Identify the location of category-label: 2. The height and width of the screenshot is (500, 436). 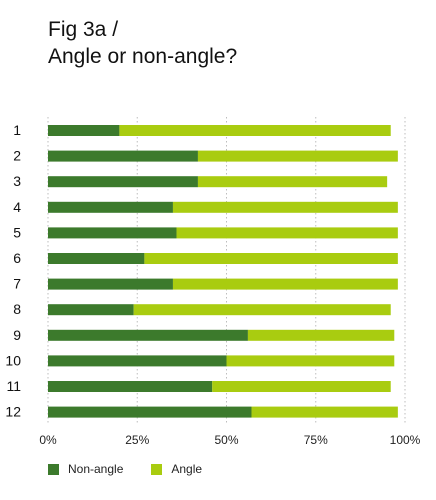
(17, 156).